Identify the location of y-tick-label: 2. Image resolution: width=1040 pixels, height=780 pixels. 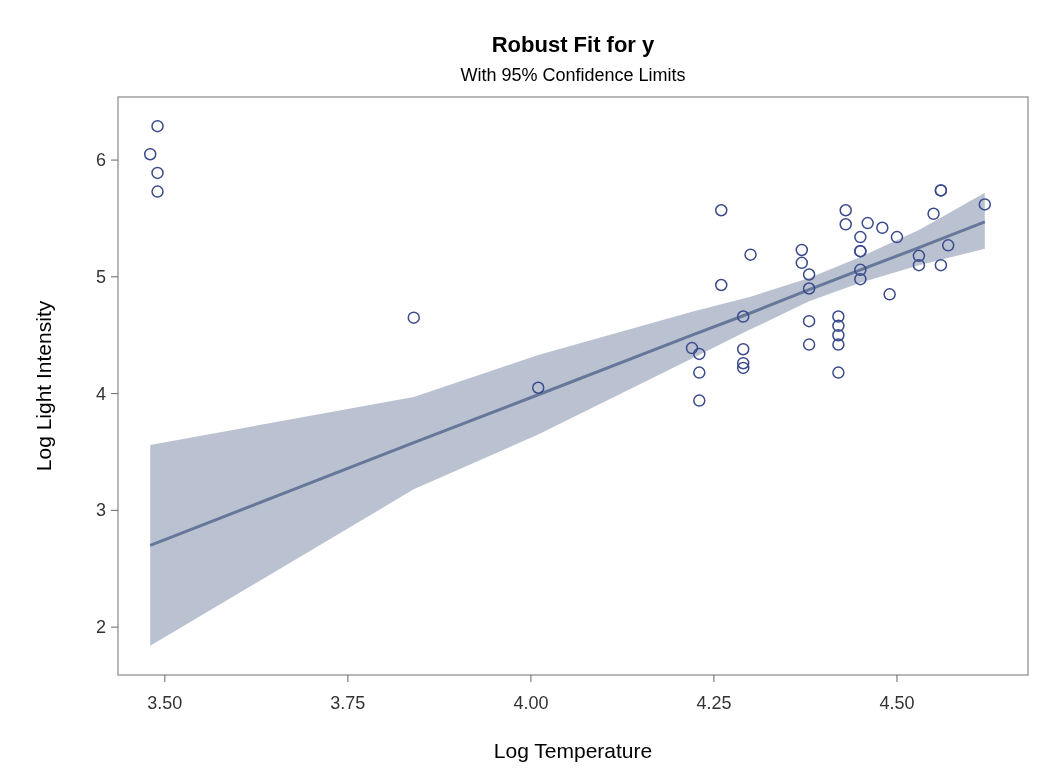
(100, 627).